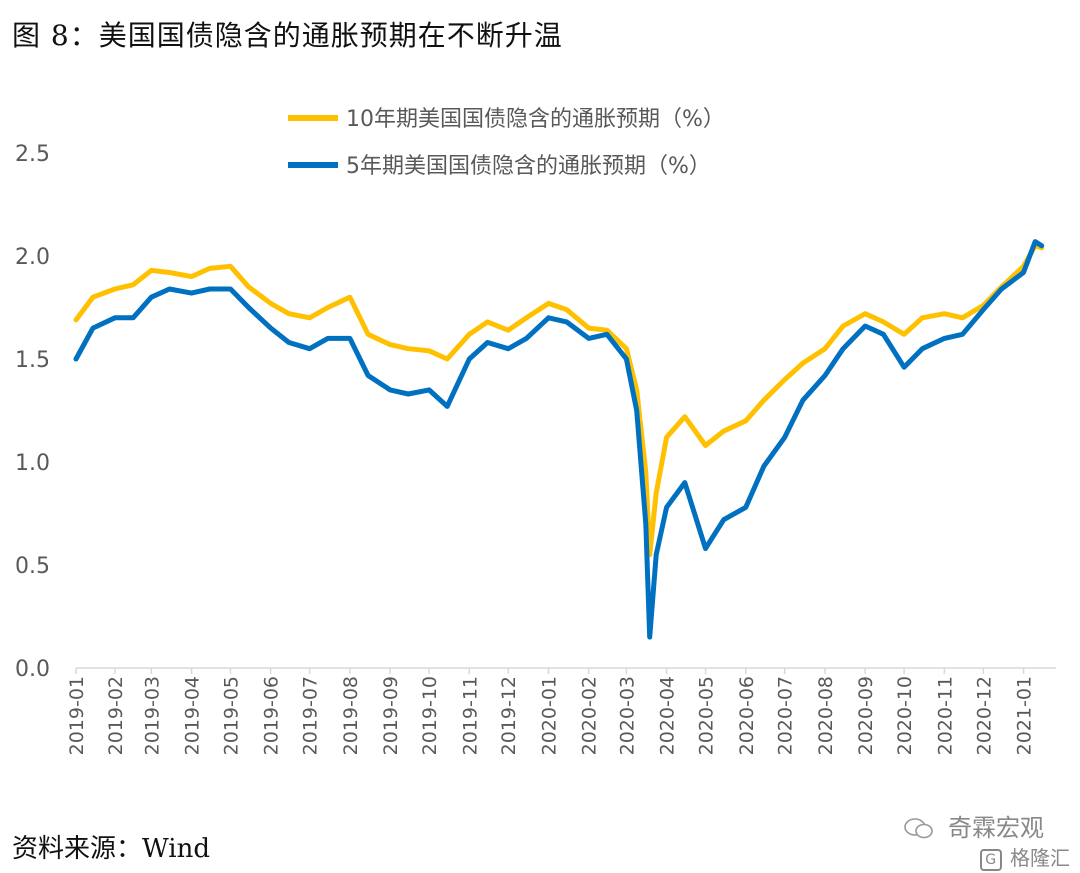 The height and width of the screenshot is (873, 1080). What do you see at coordinates (32, 154) in the screenshot?
I see `y-tick-label: 2.5` at bounding box center [32, 154].